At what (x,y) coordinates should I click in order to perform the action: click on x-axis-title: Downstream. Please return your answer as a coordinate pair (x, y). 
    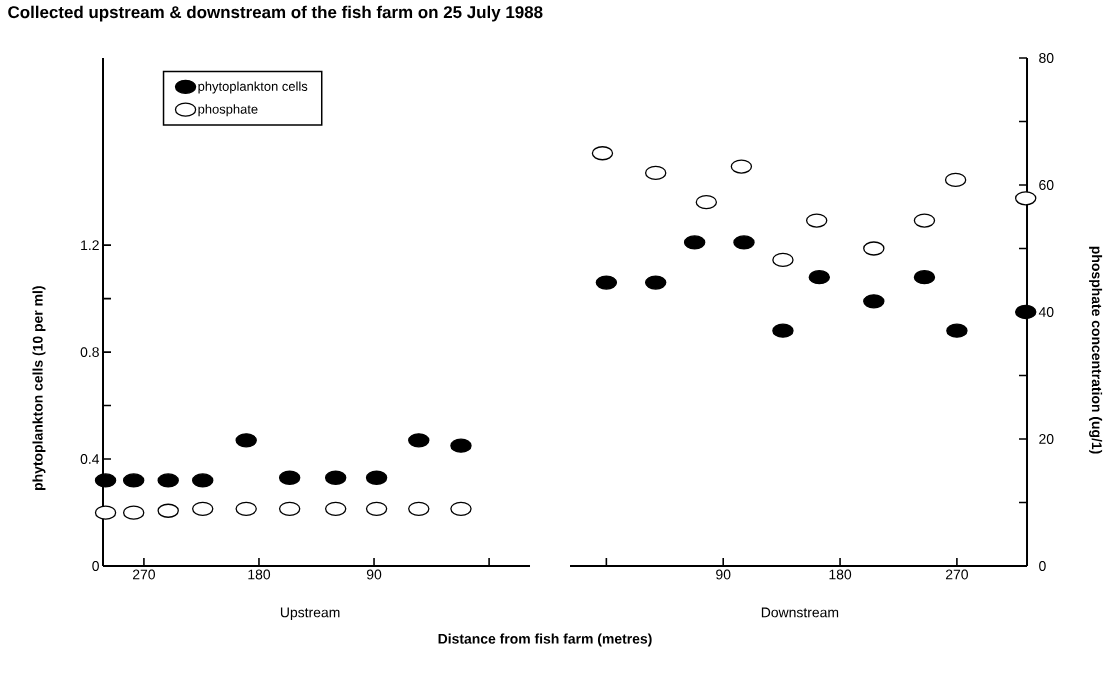
    Looking at the image, I should click on (800, 612).